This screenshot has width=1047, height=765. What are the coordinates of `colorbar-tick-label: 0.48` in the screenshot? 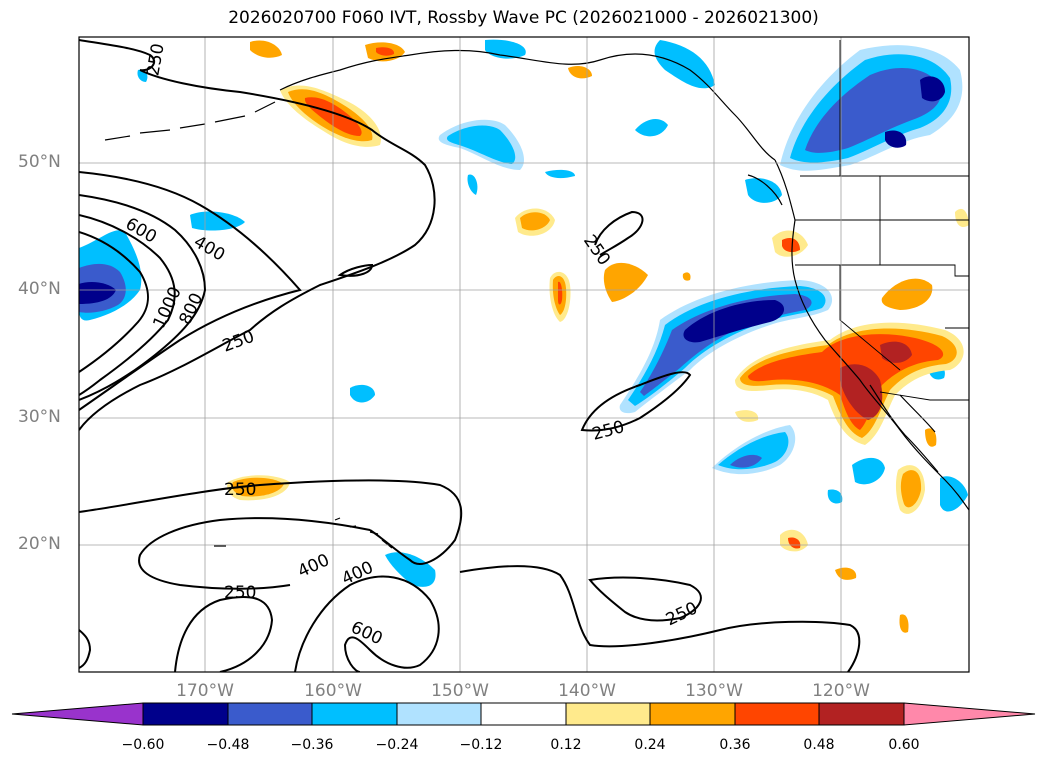 It's located at (819, 745).